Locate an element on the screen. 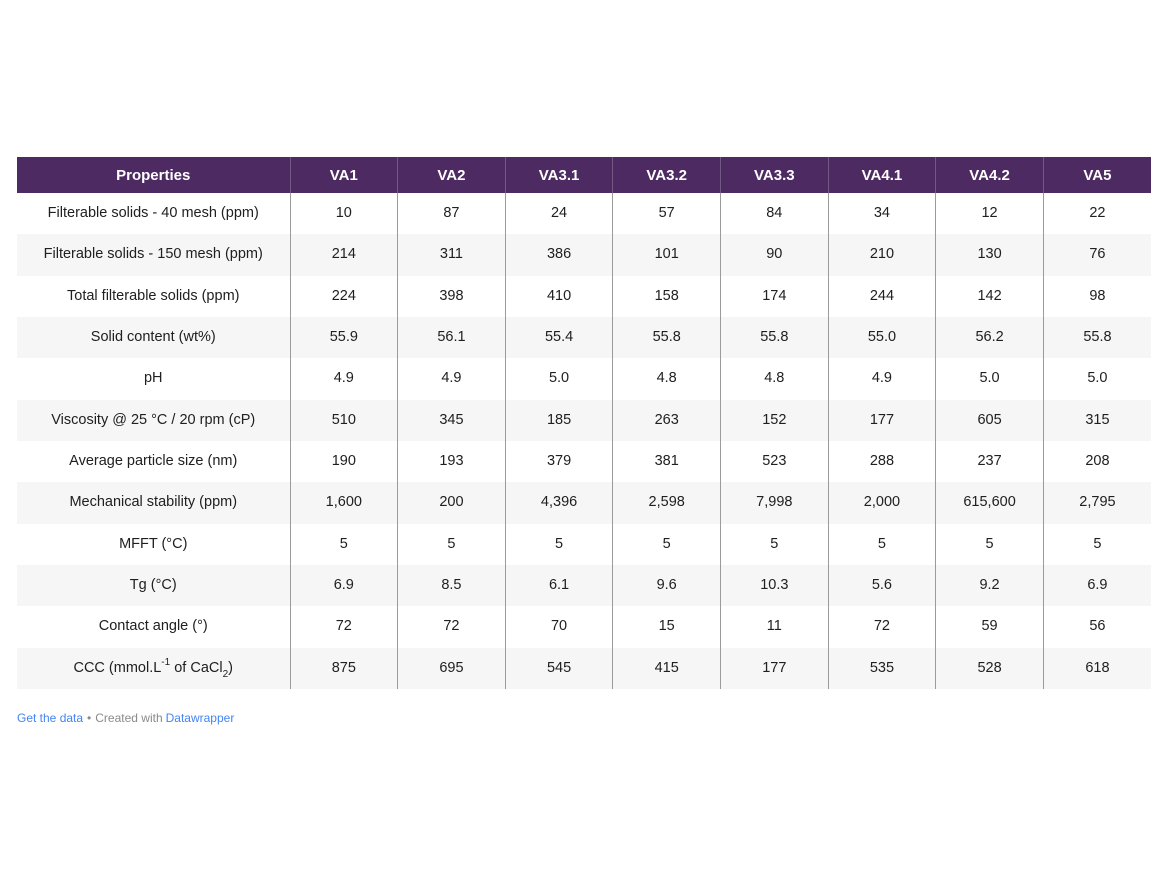 This screenshot has width=1170, height=878. cell: 130 is located at coordinates (989, 255).